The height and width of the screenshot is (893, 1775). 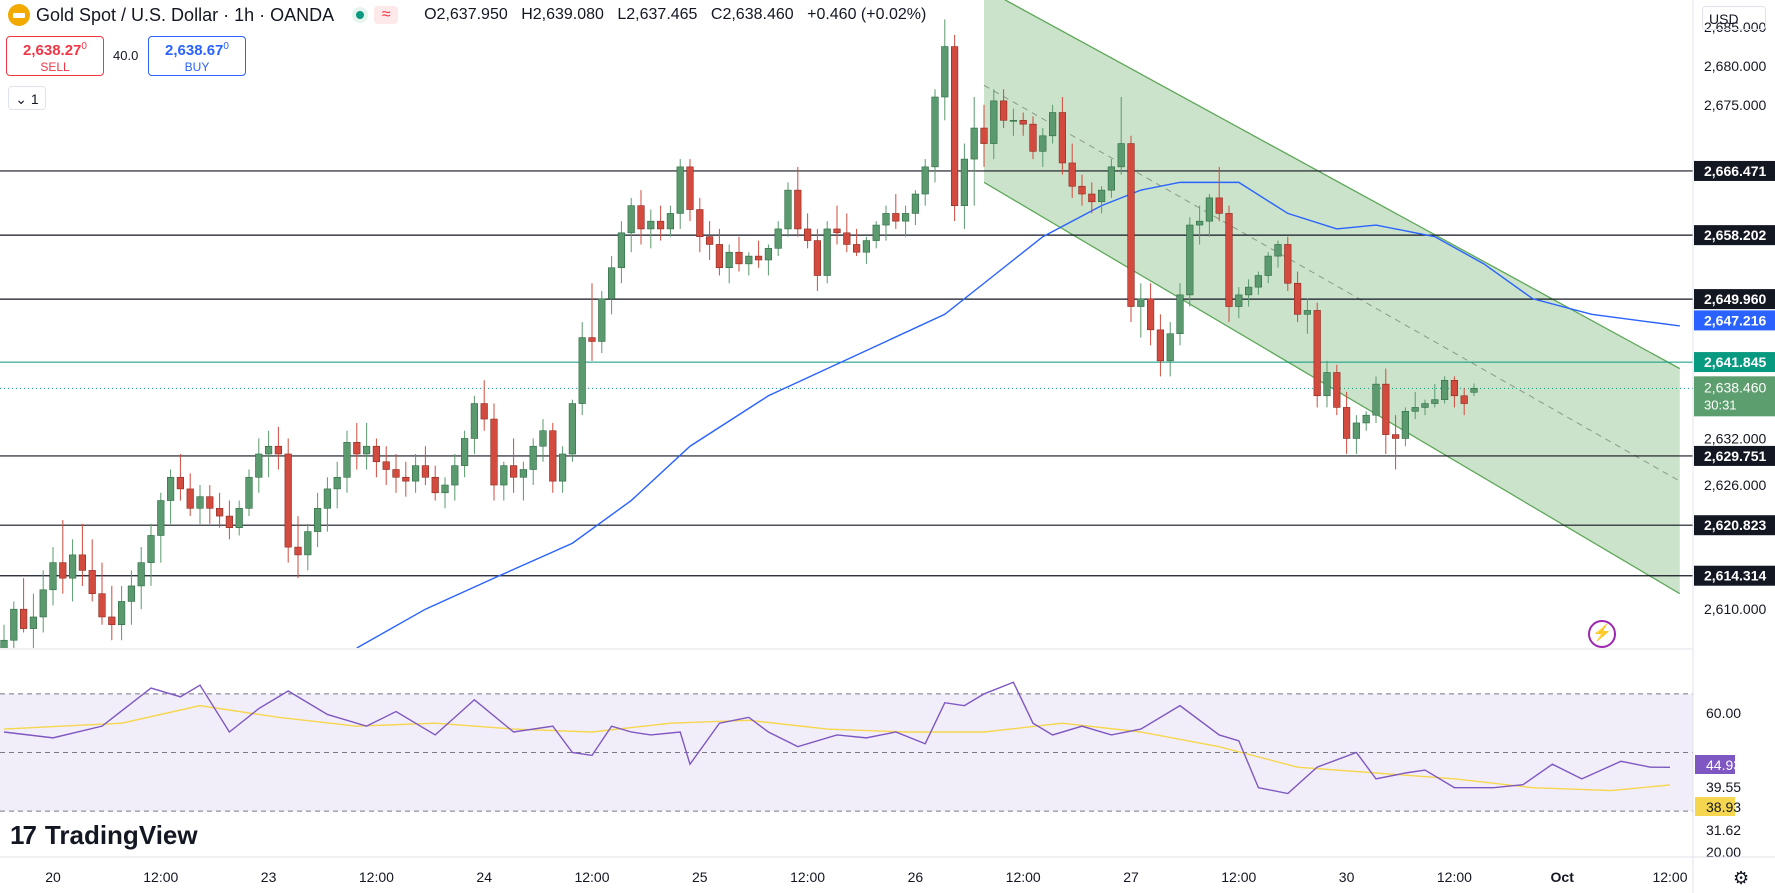 What do you see at coordinates (837, 738) in the screenshot?
I see `rsi-line` at bounding box center [837, 738].